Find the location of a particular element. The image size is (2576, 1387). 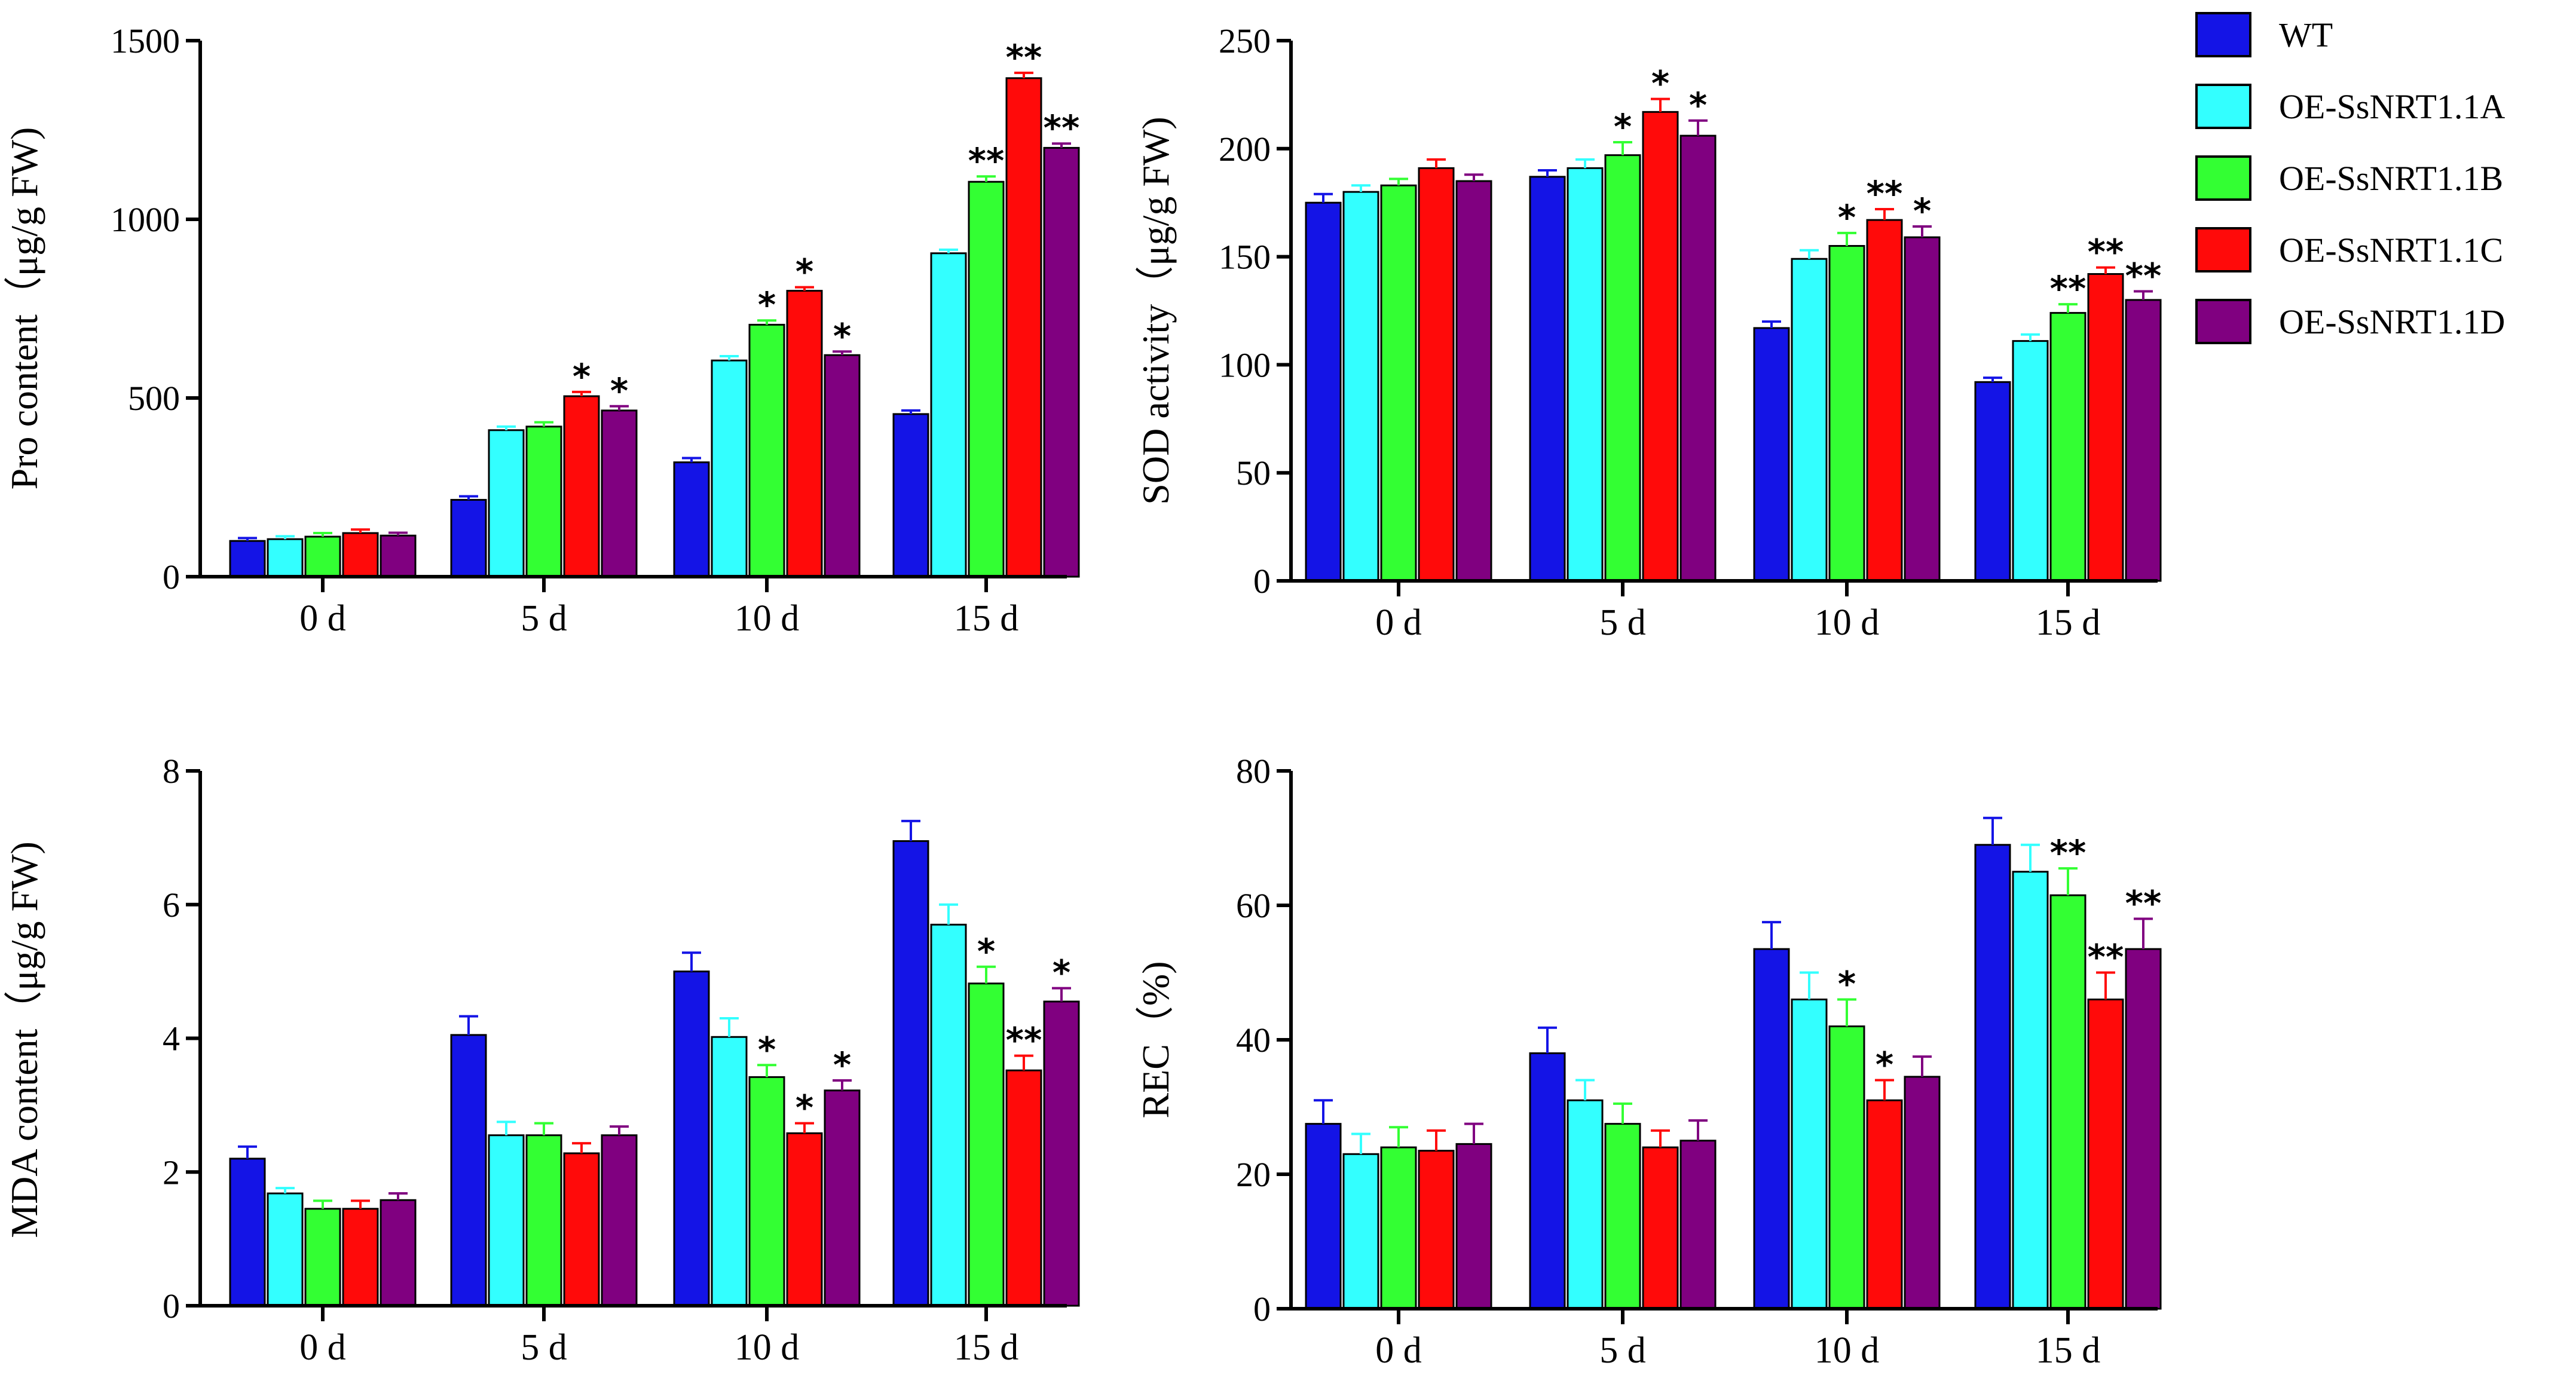

sod-y-tick-label: 0 is located at coordinates (1262, 582).